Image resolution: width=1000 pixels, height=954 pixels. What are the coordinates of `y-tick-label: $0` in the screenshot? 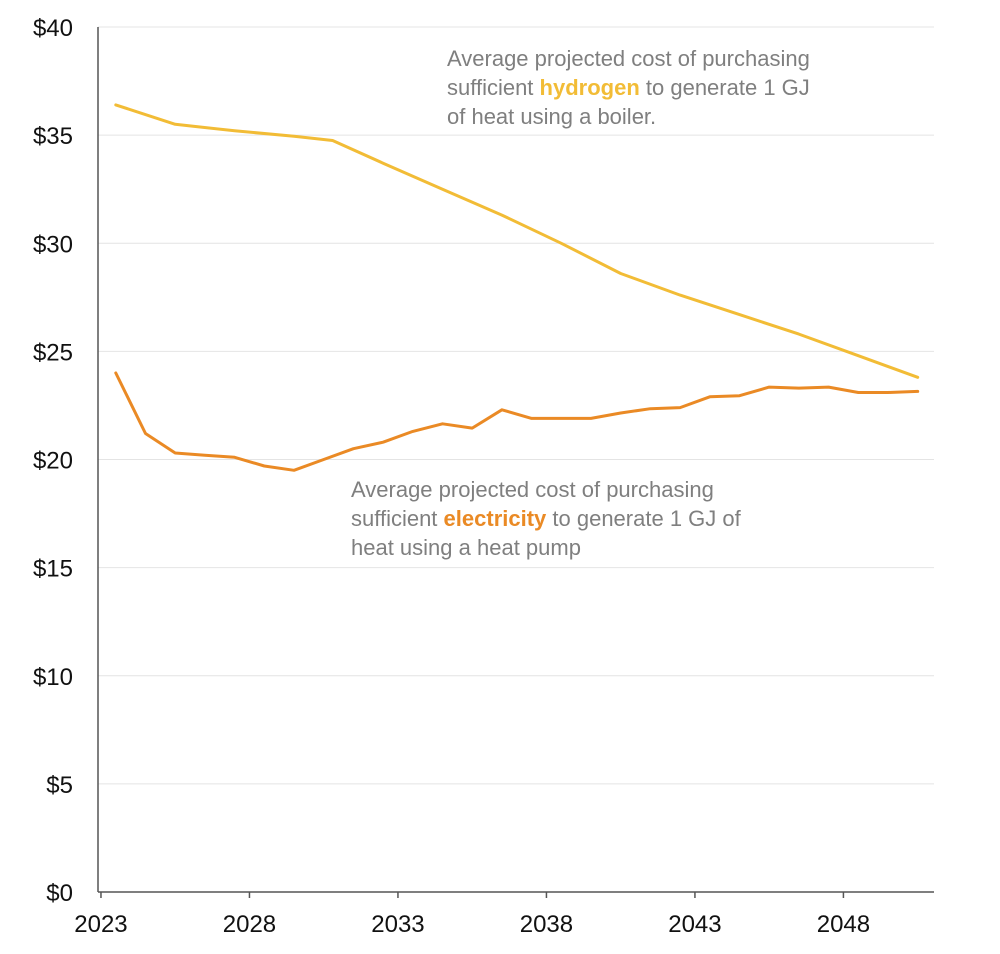 It's located at (59, 893).